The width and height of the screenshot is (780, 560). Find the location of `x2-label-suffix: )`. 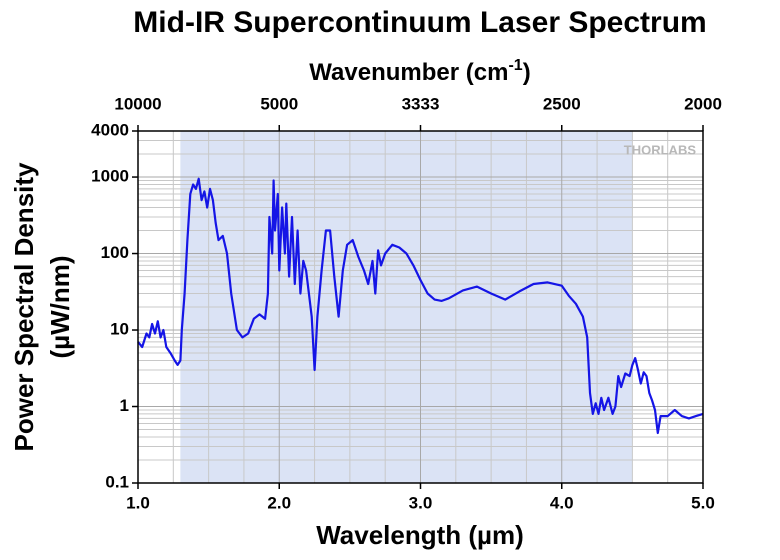

x2-label-suffix: ) is located at coordinates (527, 72).